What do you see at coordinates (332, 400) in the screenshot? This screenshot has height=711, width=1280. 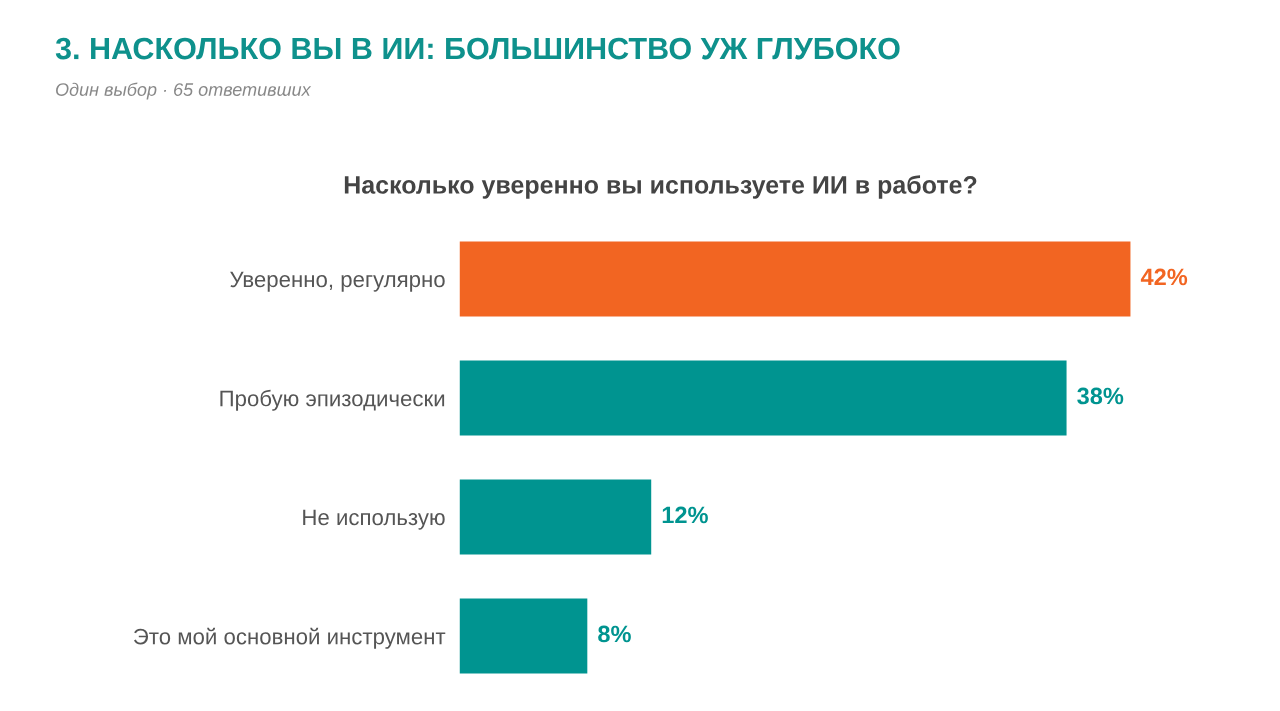 I see `y-tick-label: Пробую эпизодически` at bounding box center [332, 400].